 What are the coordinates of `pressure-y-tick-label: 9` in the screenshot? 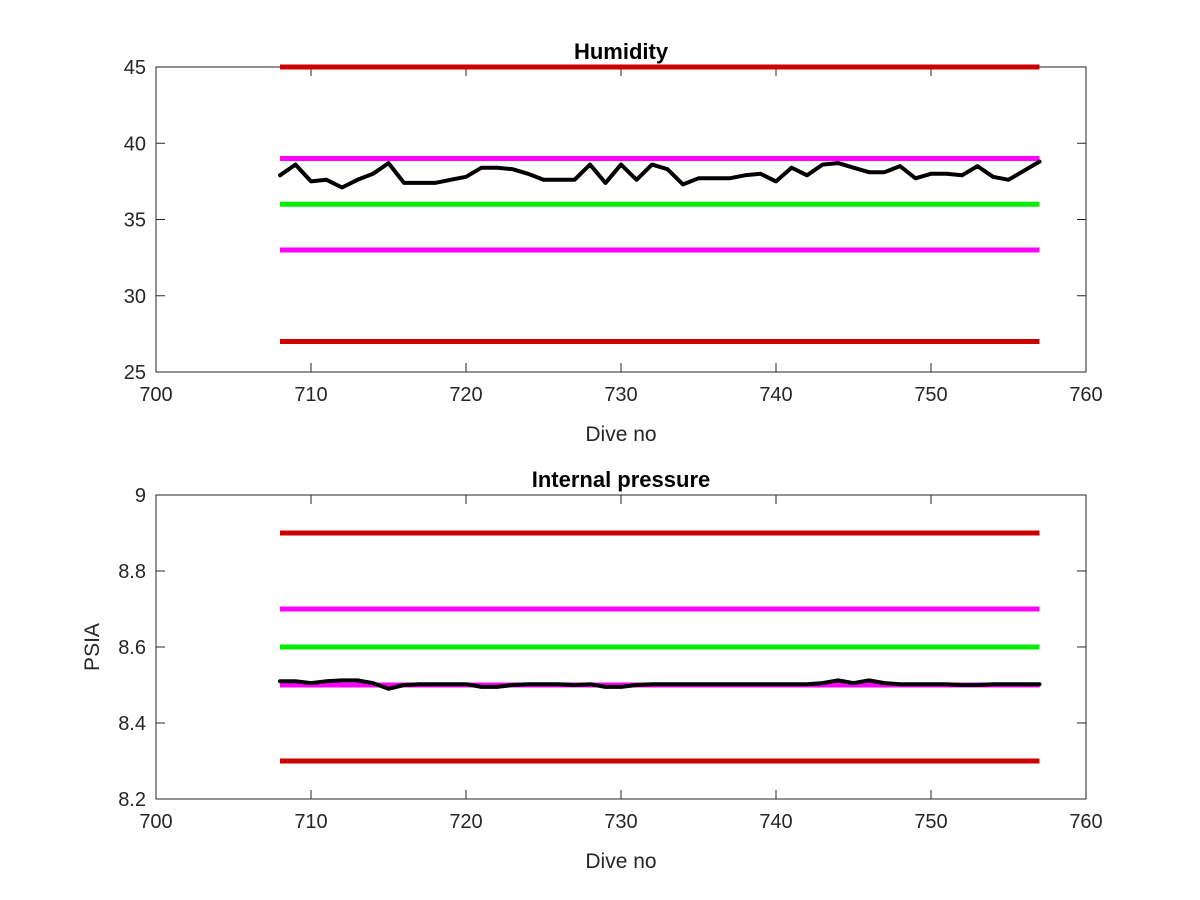 It's located at (140, 496).